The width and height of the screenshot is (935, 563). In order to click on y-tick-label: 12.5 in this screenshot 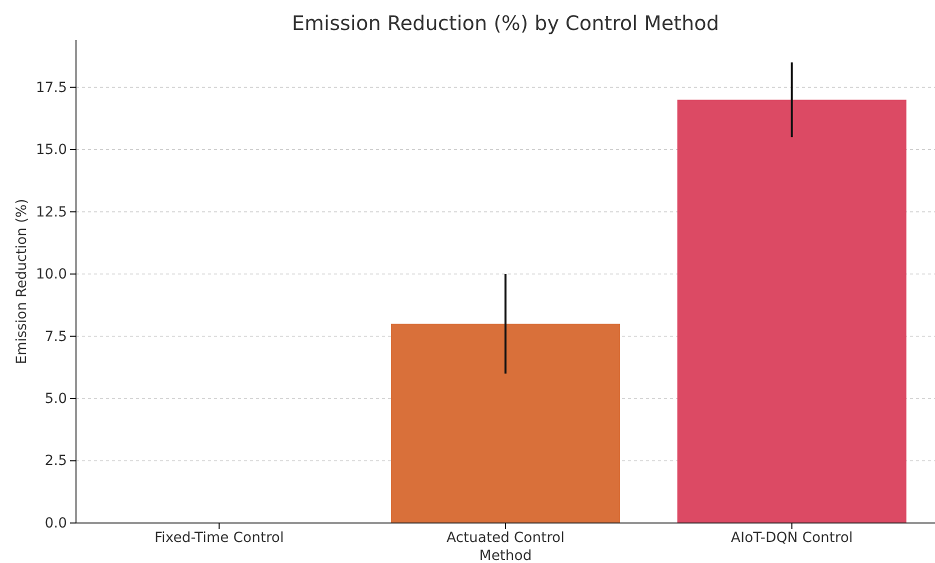, I will do `click(51, 212)`.